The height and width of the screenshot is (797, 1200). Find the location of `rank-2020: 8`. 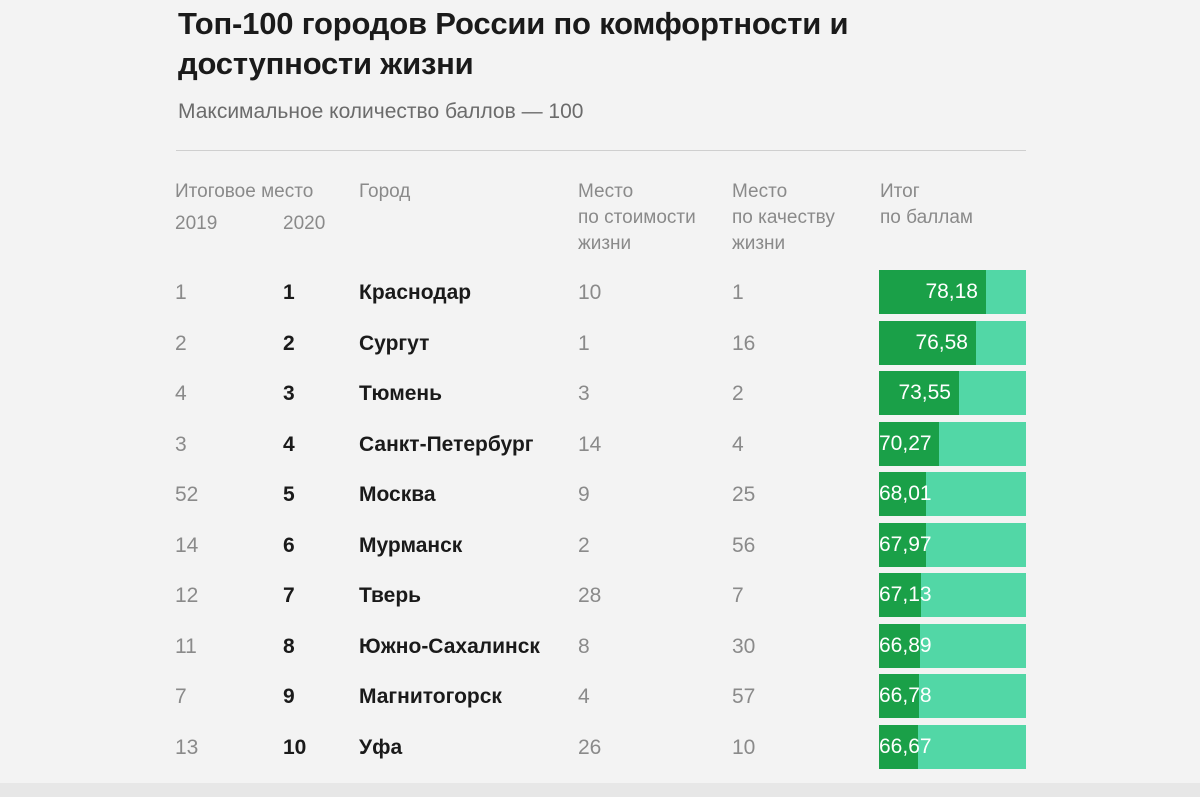

rank-2020: 8 is located at coordinates (289, 646).